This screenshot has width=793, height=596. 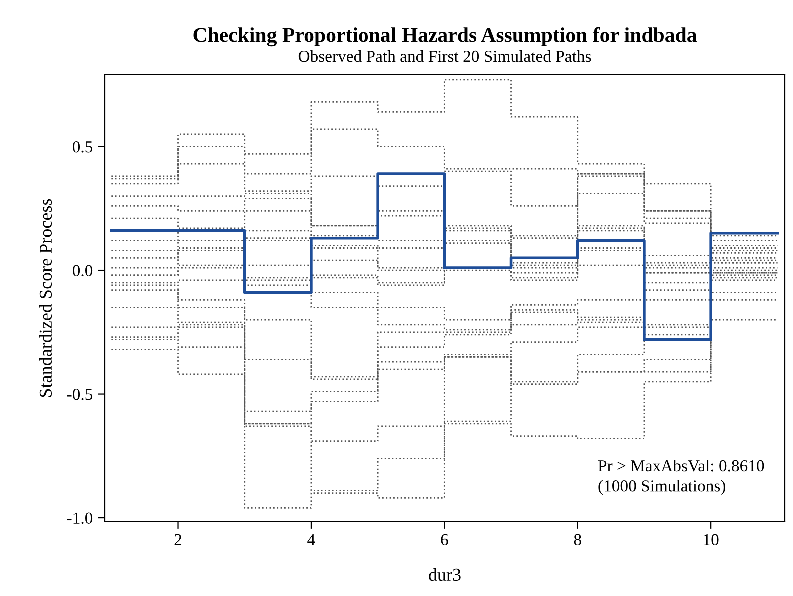 What do you see at coordinates (445, 37) in the screenshot?
I see `chart-title: Checking Proportional Hazards Assumption for indbada` at bounding box center [445, 37].